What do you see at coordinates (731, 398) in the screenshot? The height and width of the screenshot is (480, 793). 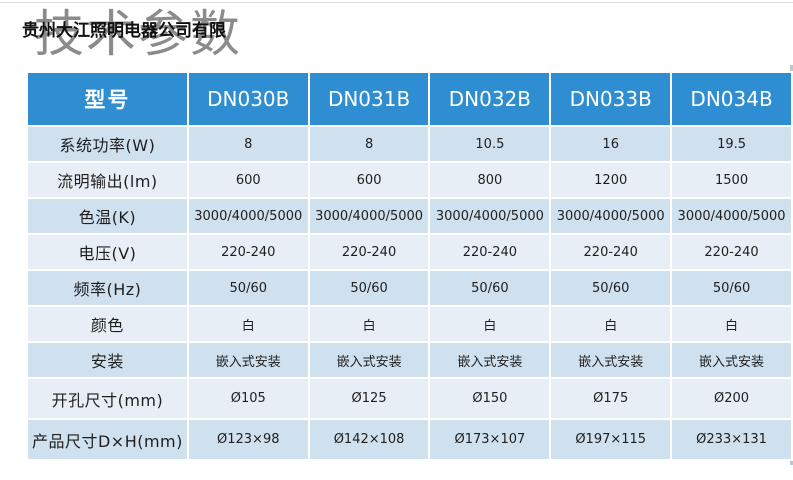 I see `table-cell: Ø200` at bounding box center [731, 398].